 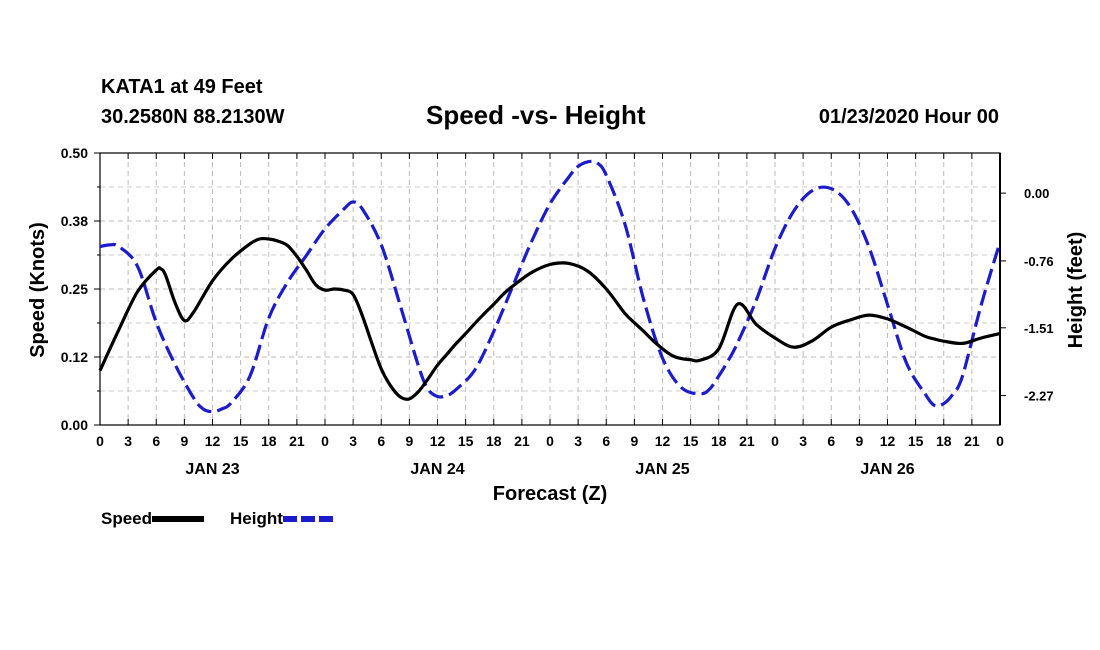 What do you see at coordinates (1039, 261) in the screenshot?
I see `right-tick-label: -0.76` at bounding box center [1039, 261].